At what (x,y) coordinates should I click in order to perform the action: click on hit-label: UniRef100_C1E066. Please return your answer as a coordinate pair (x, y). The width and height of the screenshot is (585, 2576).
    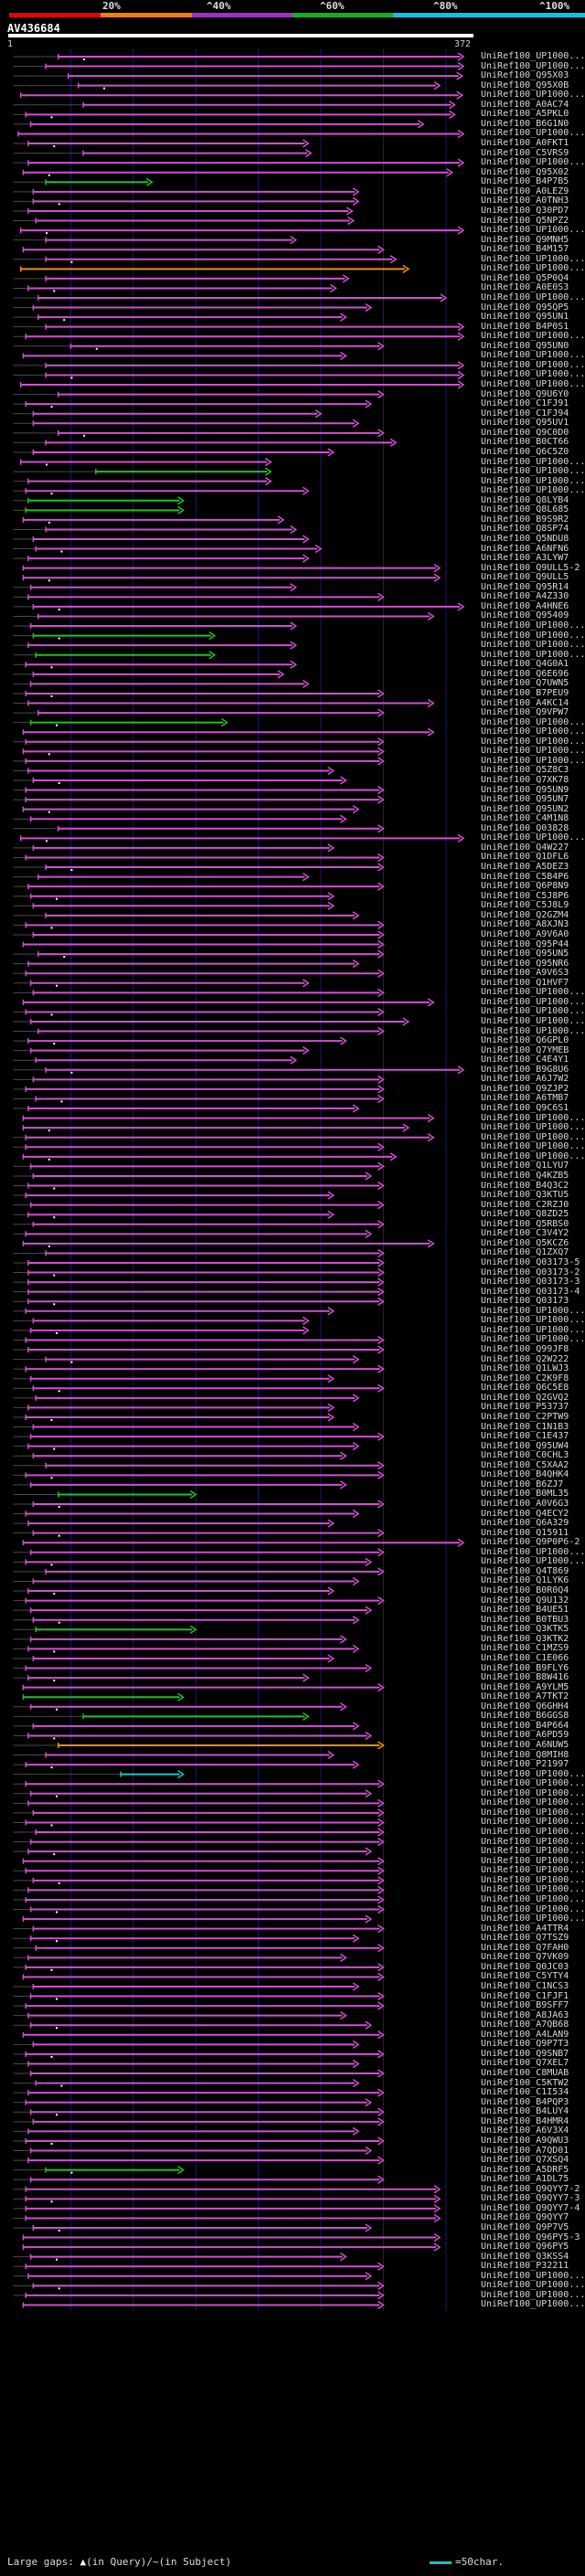
    Looking at the image, I should click on (525, 1657).